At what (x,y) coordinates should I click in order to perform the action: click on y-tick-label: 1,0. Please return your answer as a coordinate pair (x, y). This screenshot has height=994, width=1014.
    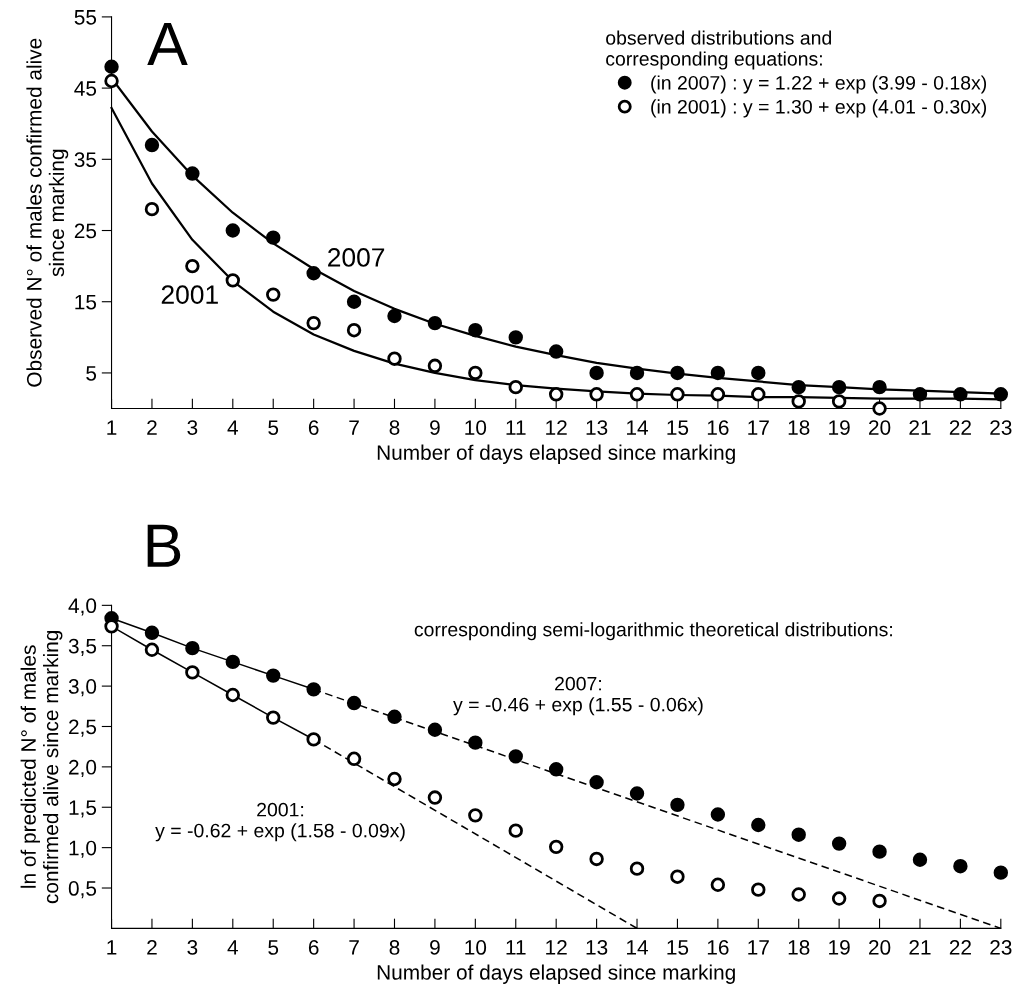
    Looking at the image, I should click on (83, 849).